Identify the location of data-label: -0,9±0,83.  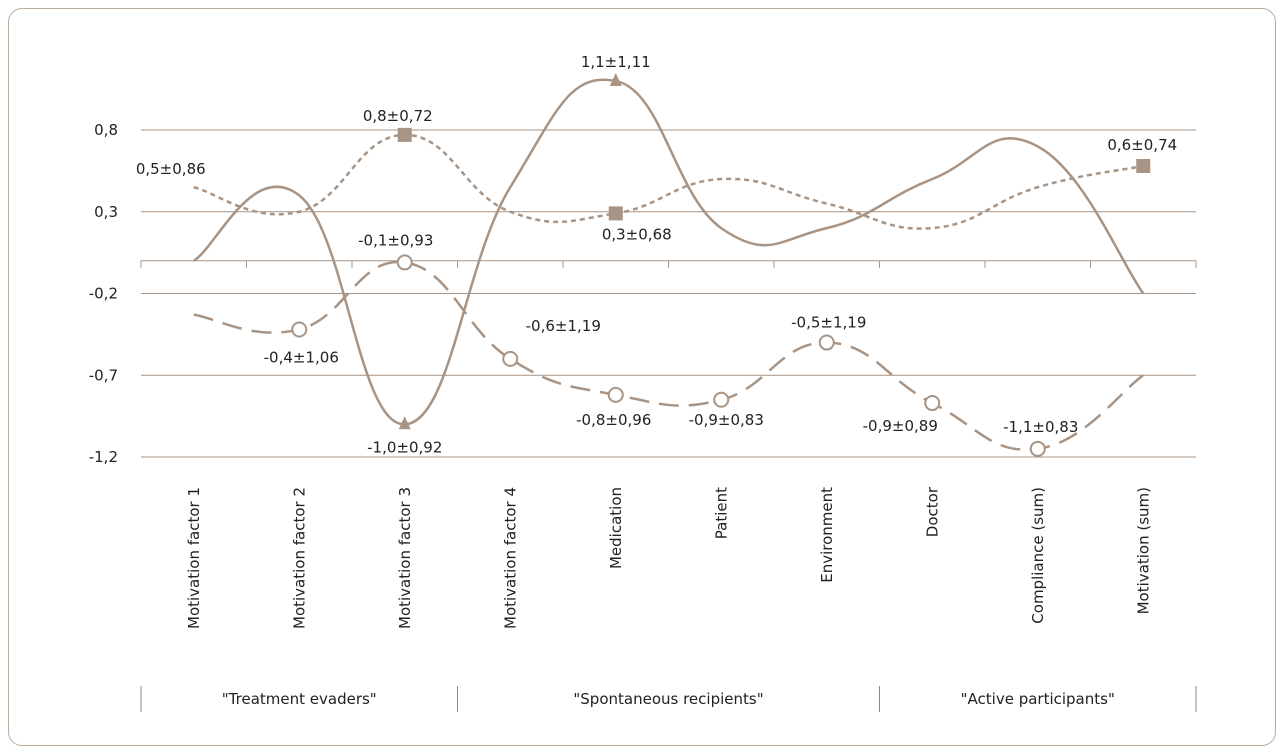
(726, 420).